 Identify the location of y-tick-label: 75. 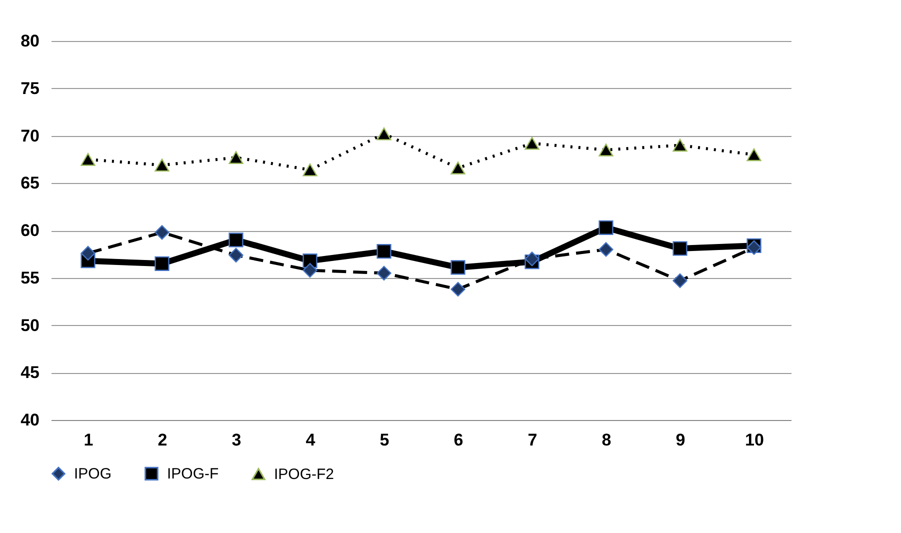
(30, 88).